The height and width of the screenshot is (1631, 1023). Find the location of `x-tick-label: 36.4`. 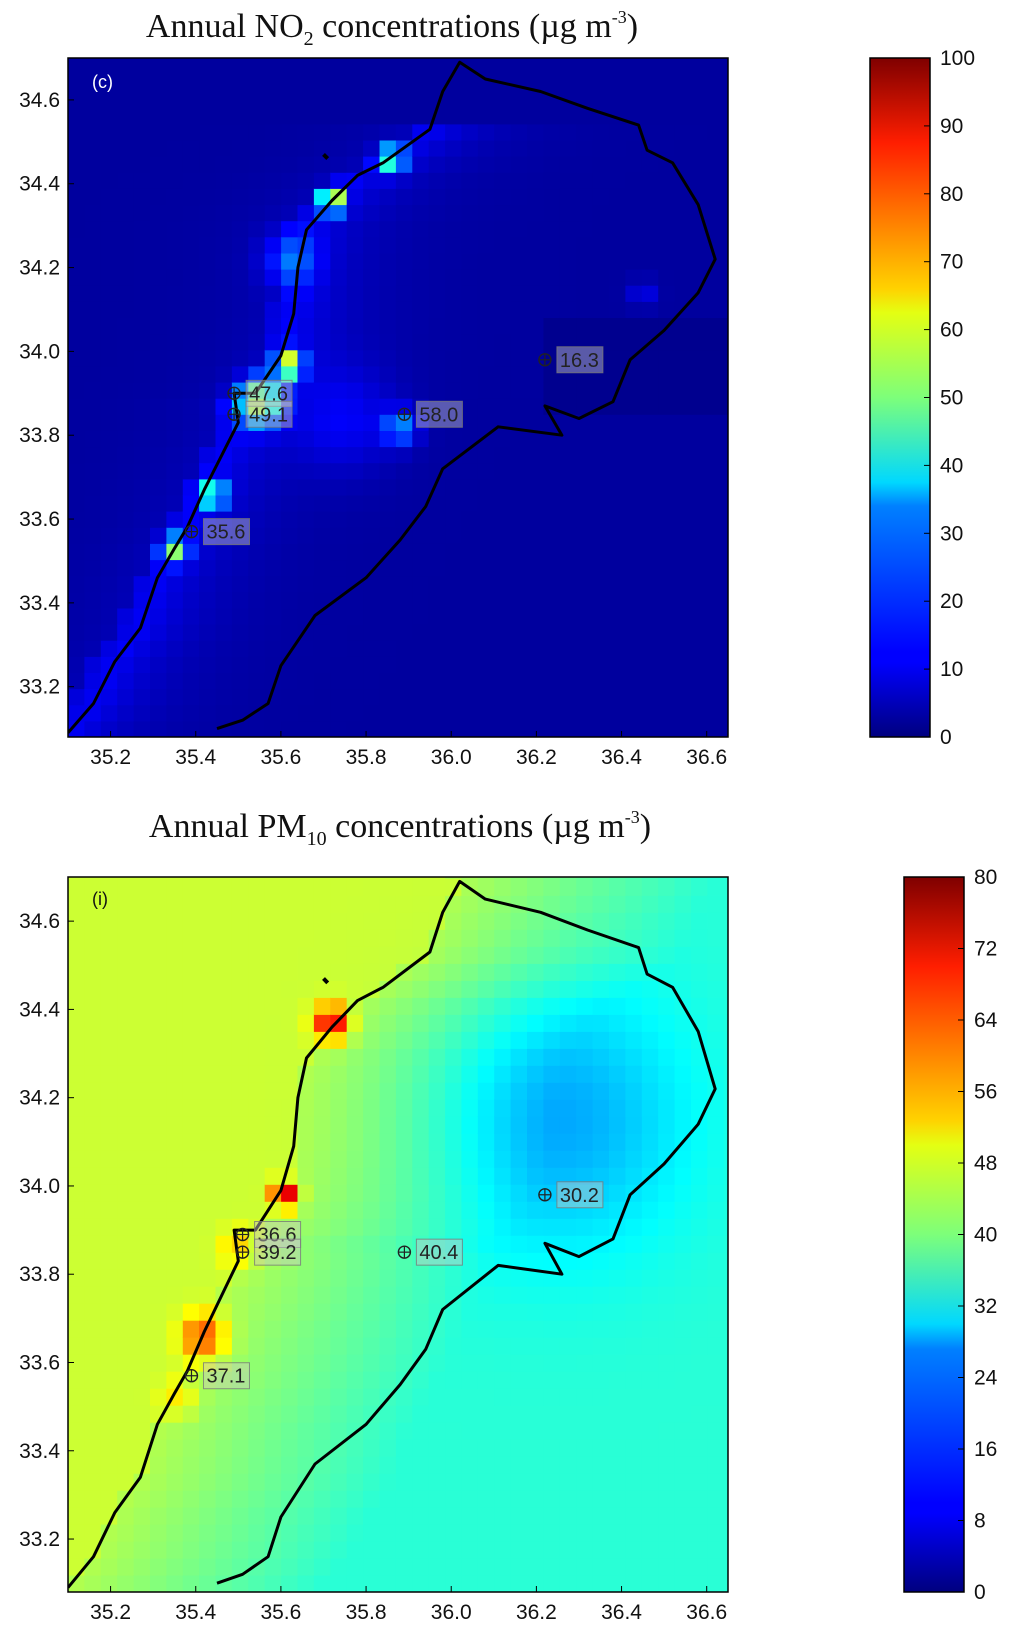

x-tick-label: 36.4 is located at coordinates (621, 757).